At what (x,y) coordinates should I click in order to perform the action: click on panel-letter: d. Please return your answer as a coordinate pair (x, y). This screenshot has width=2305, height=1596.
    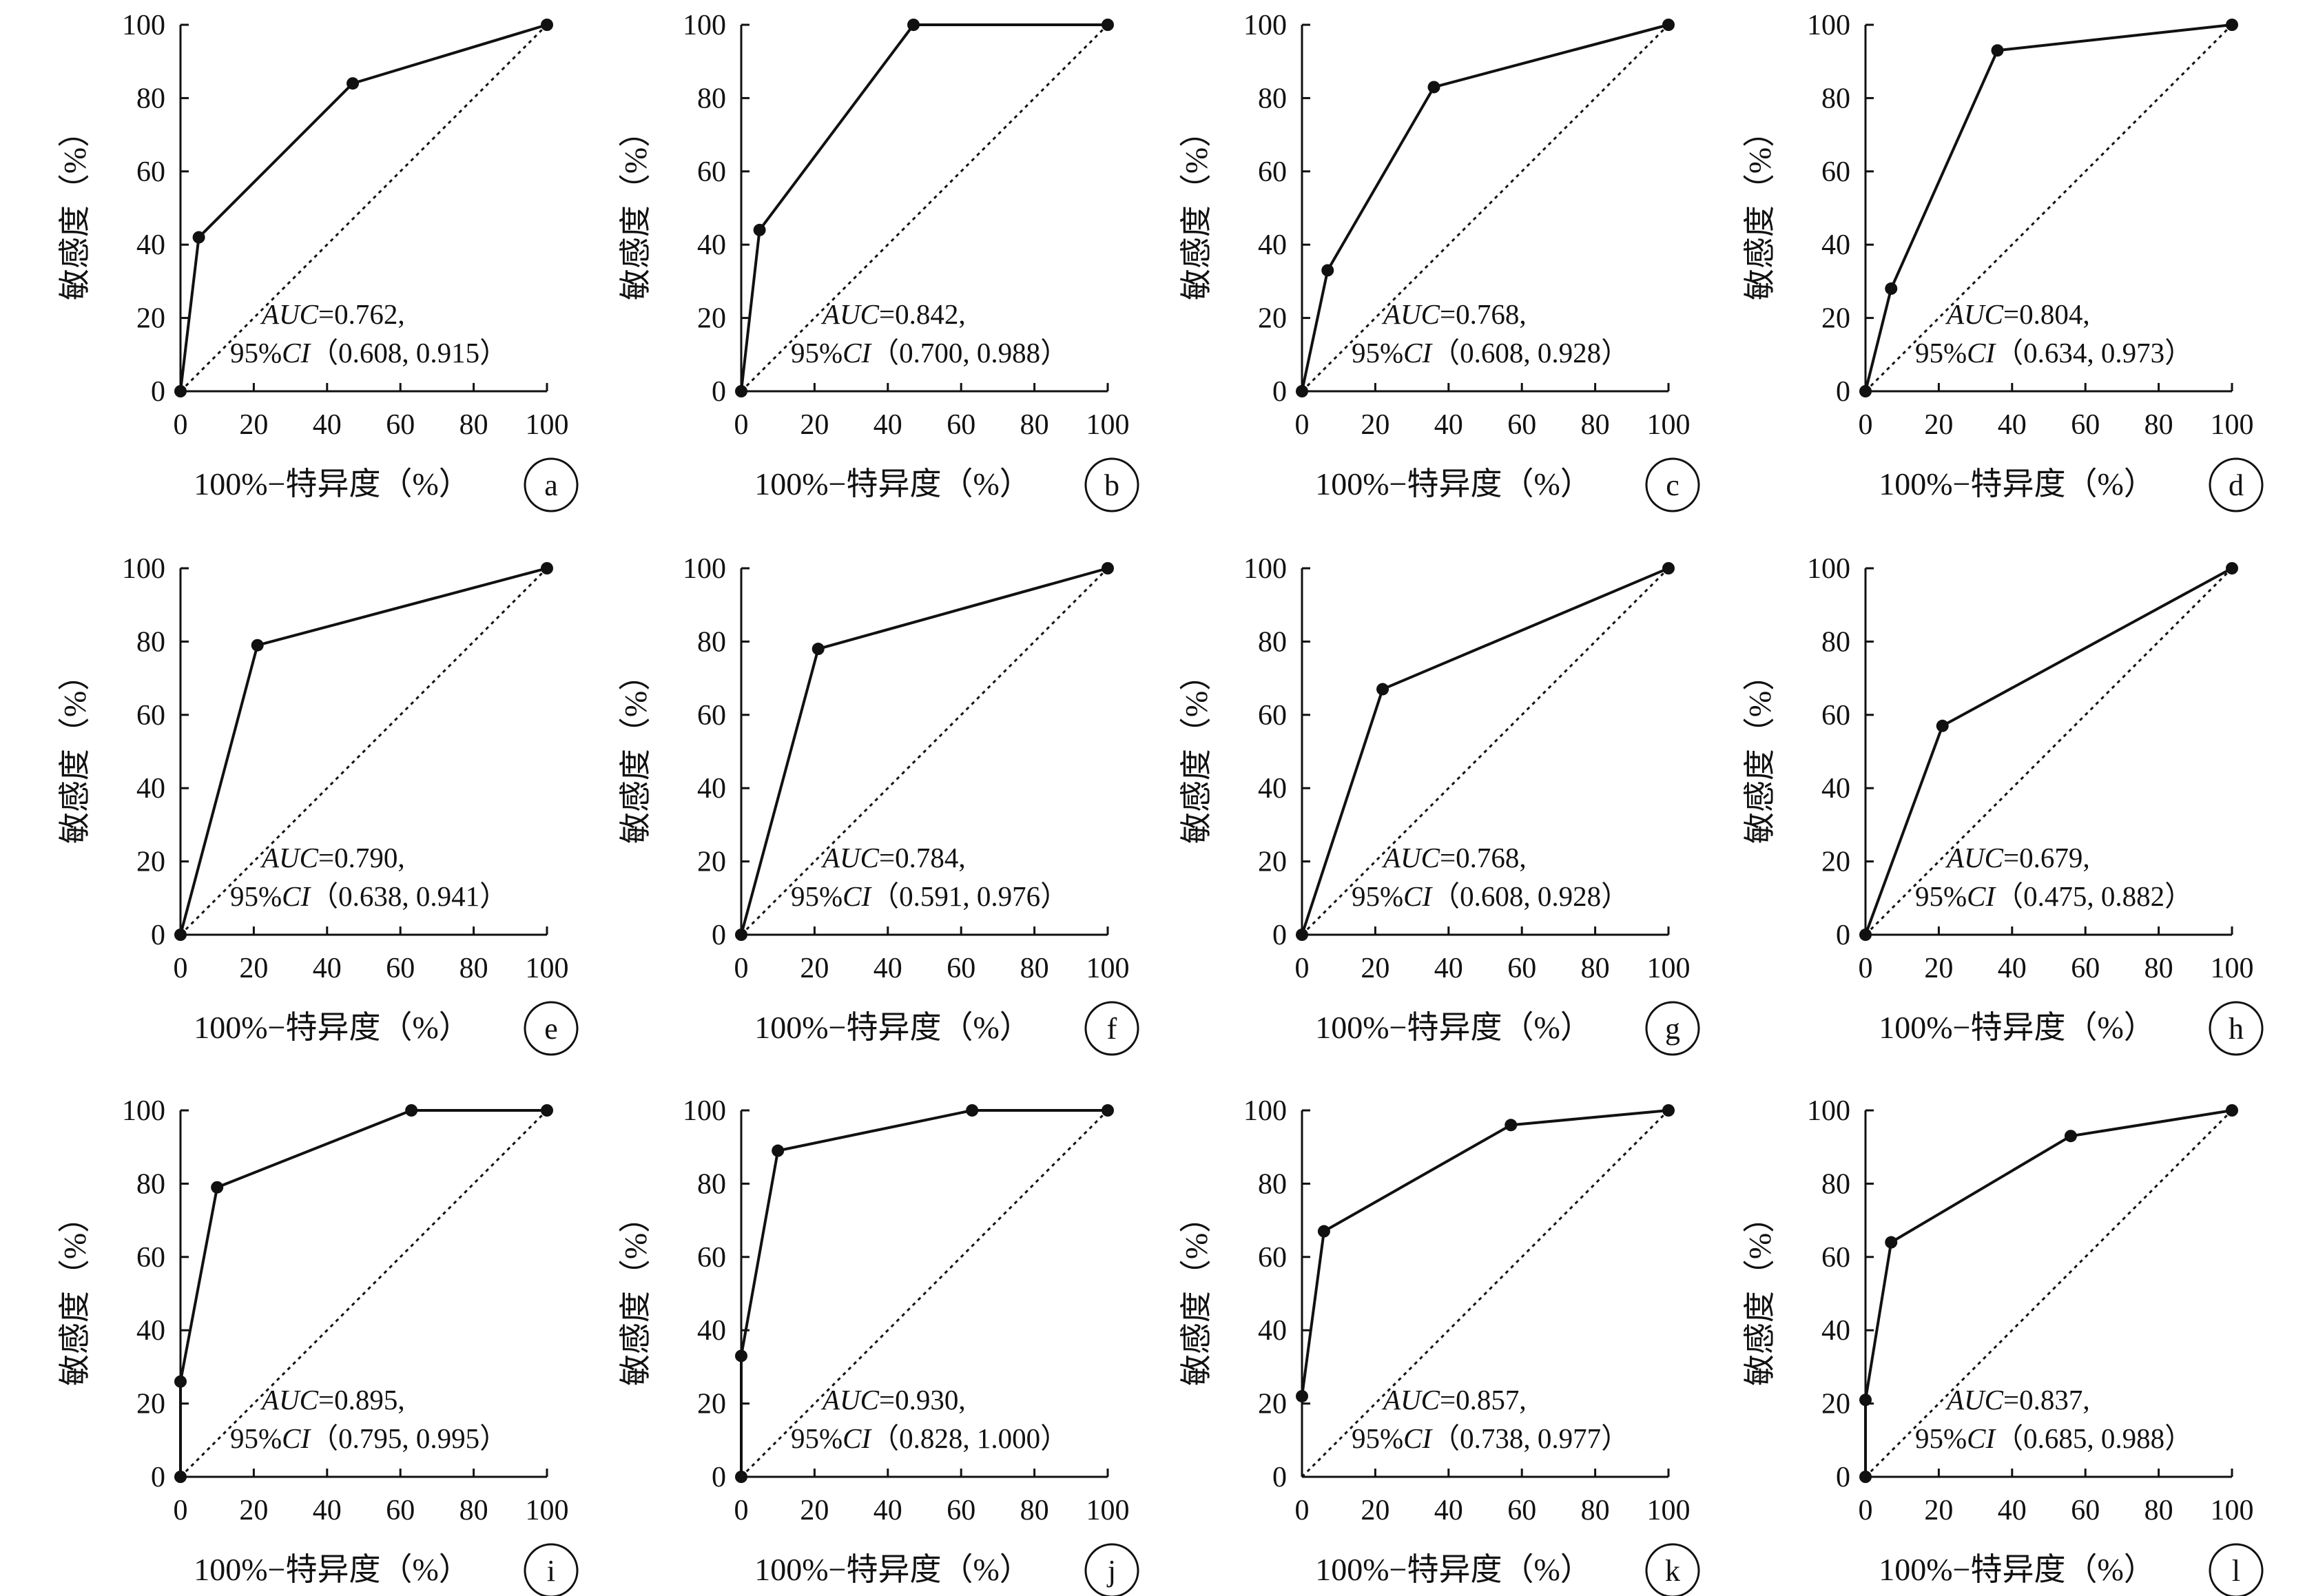
    Looking at the image, I should click on (2236, 485).